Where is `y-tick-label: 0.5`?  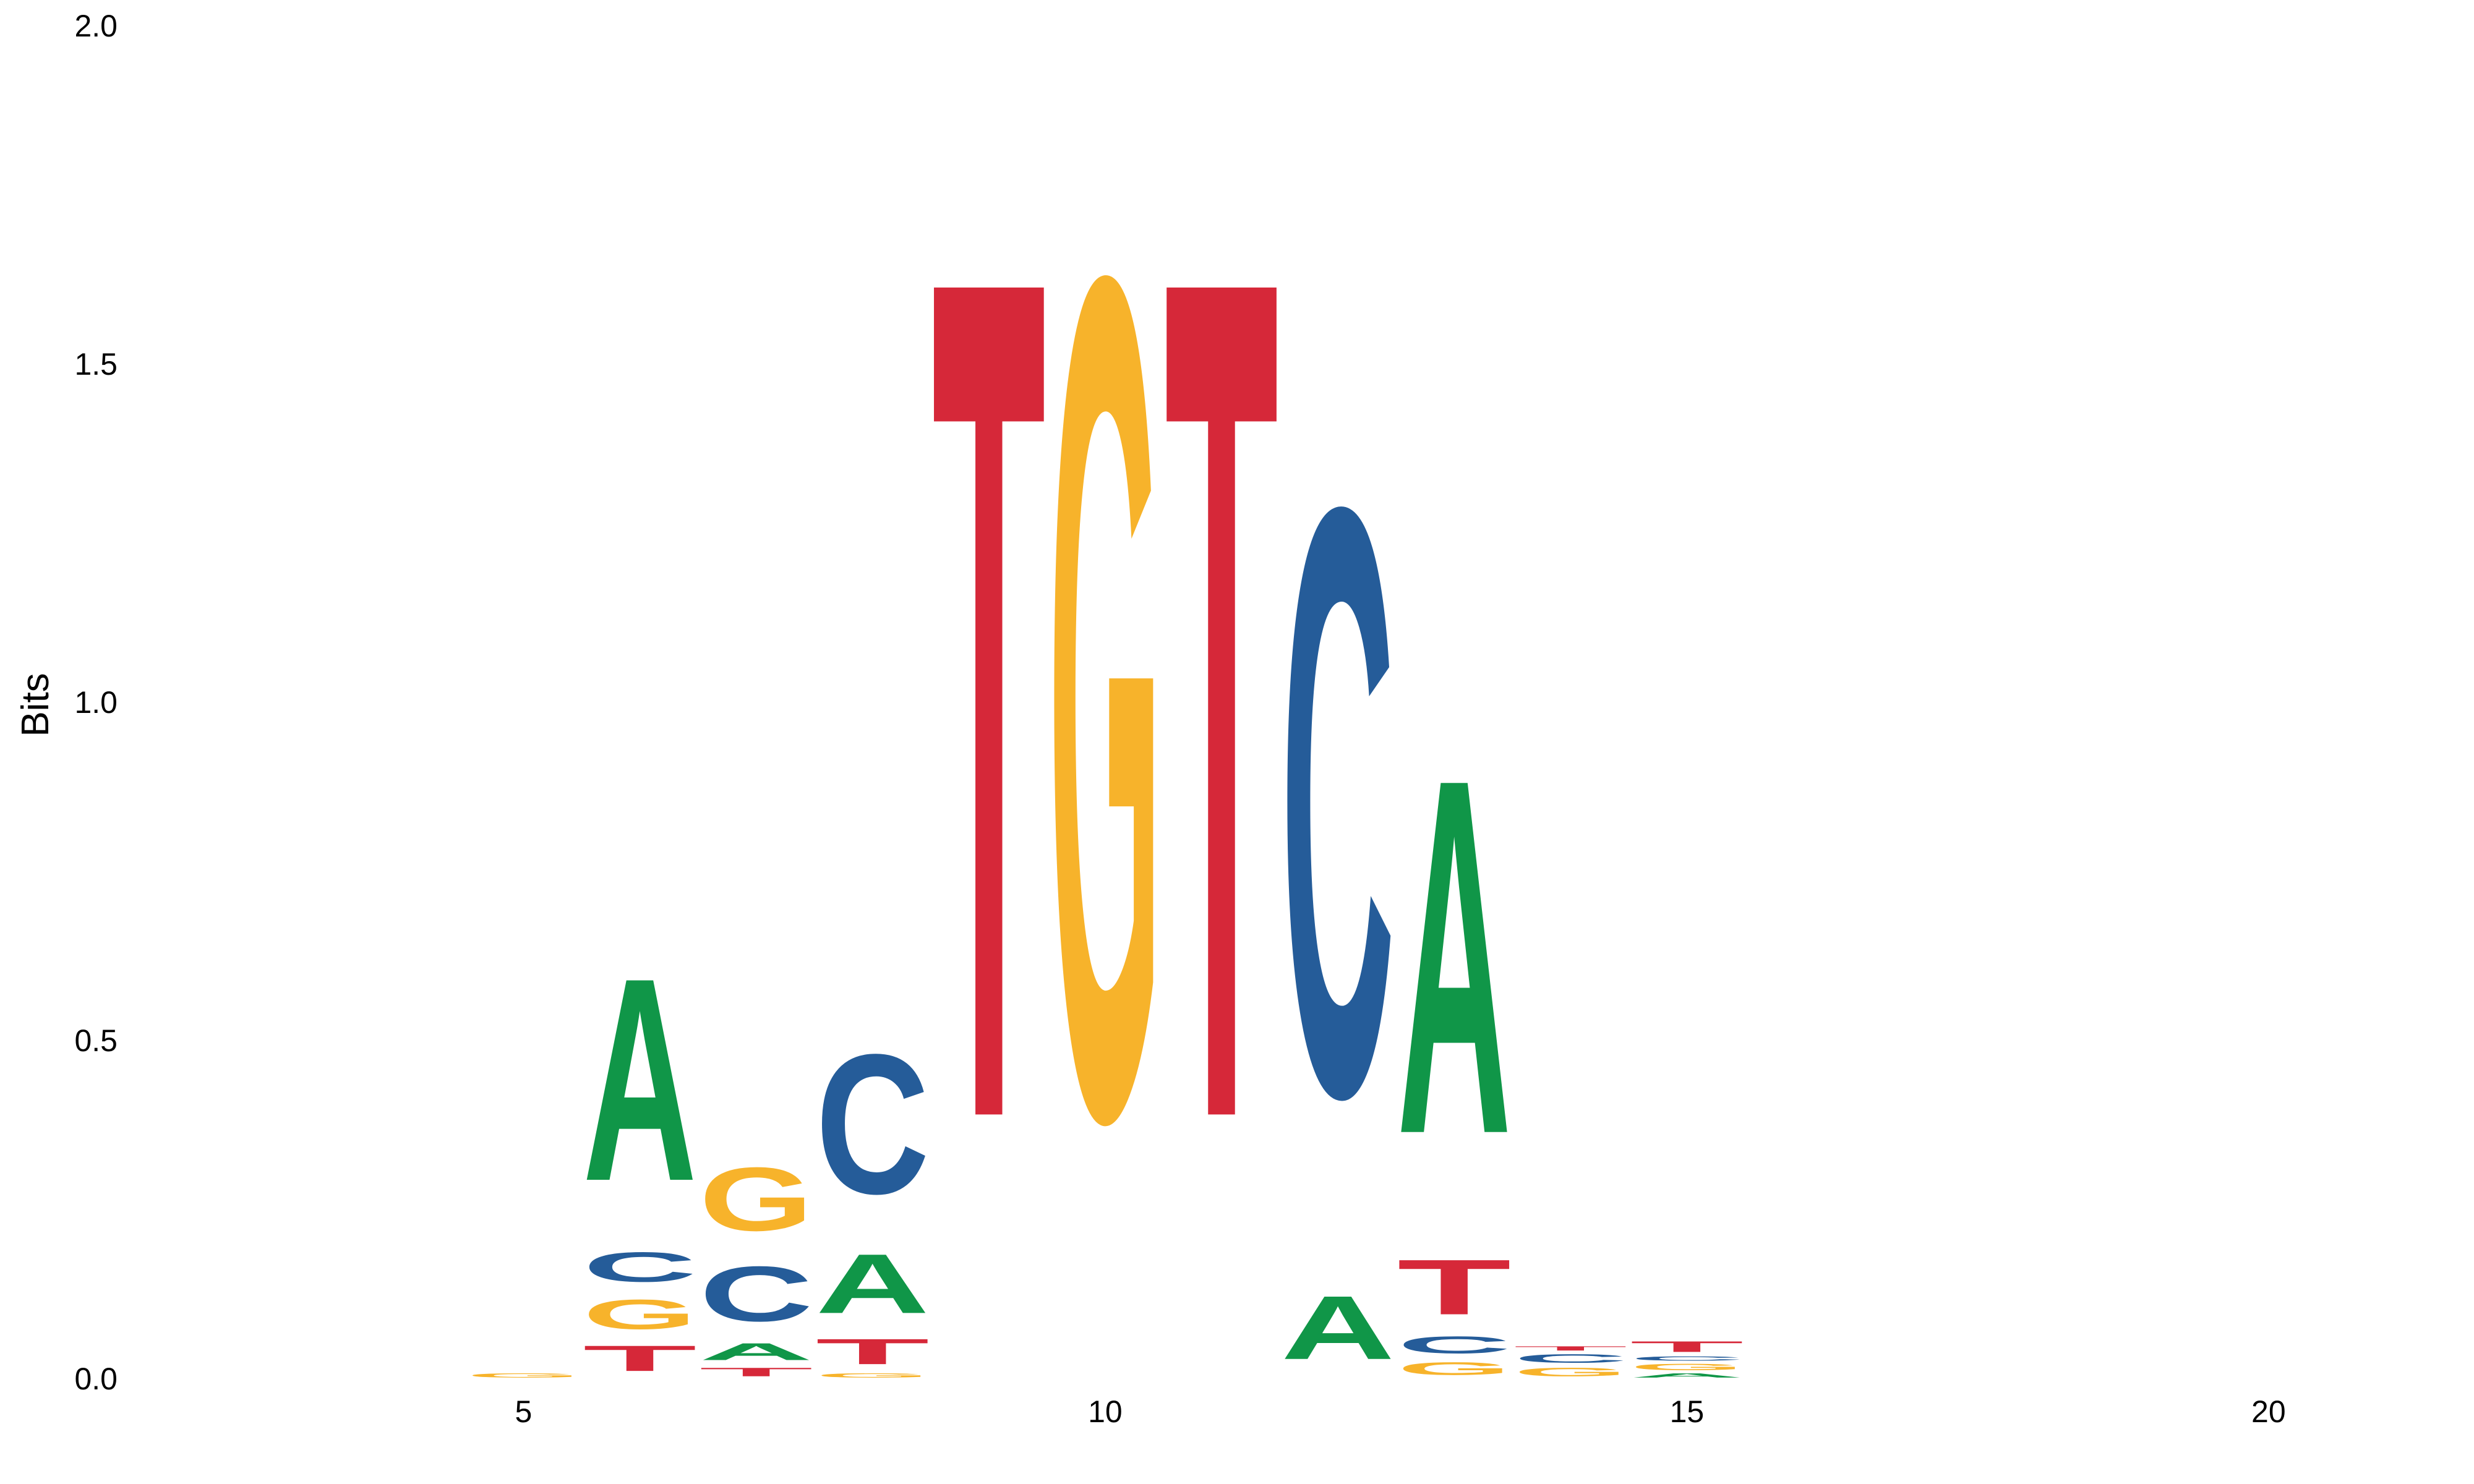
y-tick-label: 0.5 is located at coordinates (96, 1040).